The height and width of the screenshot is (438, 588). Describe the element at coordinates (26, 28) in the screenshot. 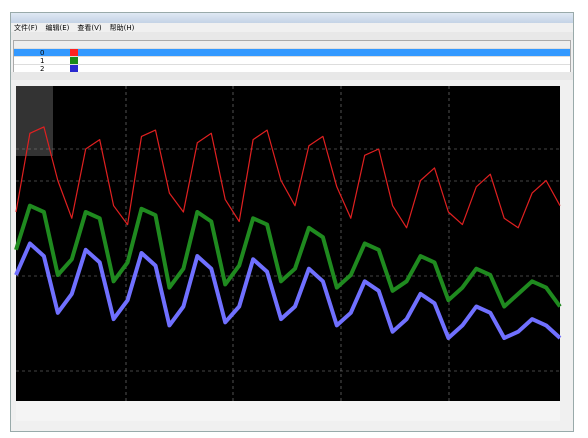

I see `menu-item: 文件(F)` at that location.